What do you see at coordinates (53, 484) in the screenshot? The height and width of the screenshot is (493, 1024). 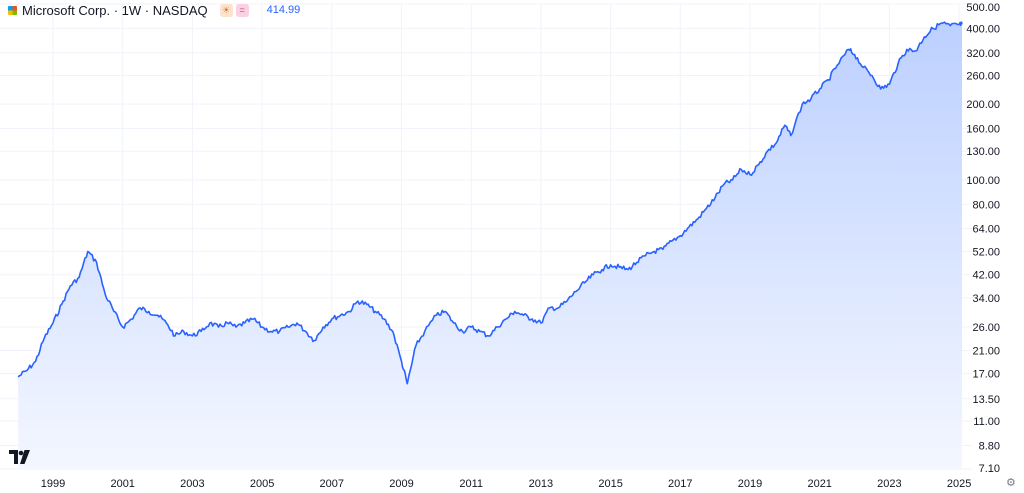 I see `x-tick-label: 1999` at bounding box center [53, 484].